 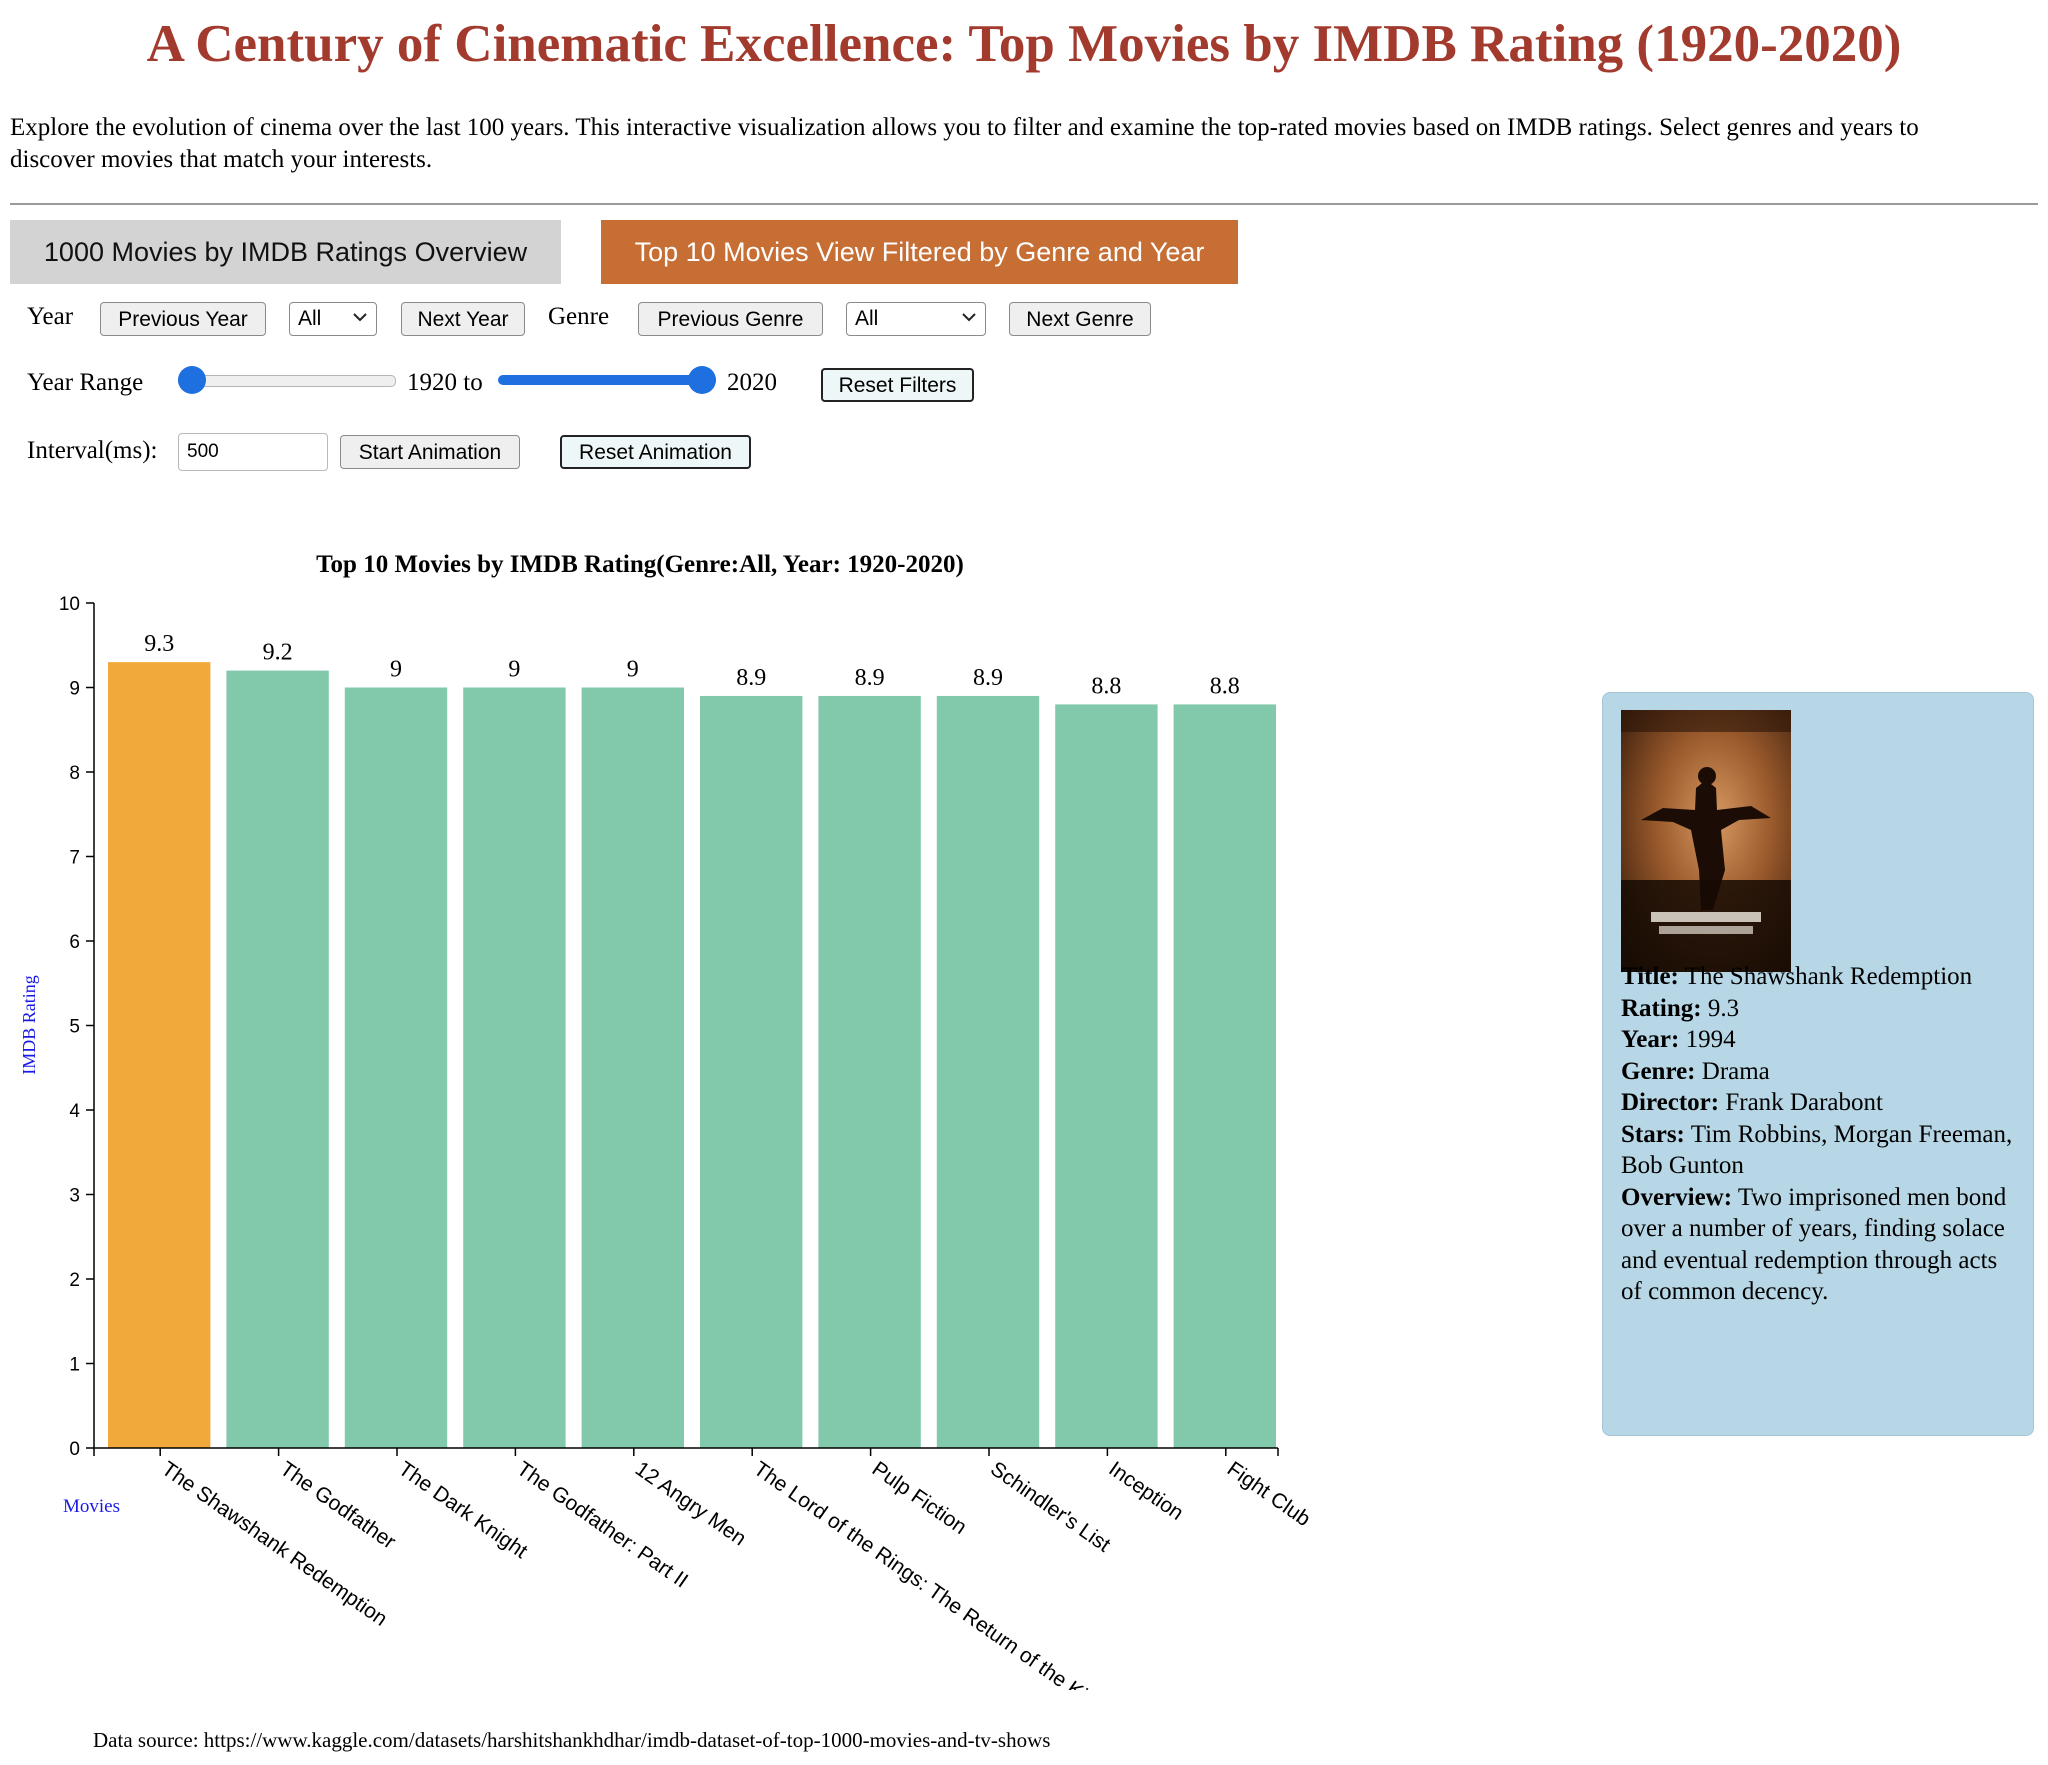 I want to click on detail-director: Frank Darabont, so click(x=1804, y=1102).